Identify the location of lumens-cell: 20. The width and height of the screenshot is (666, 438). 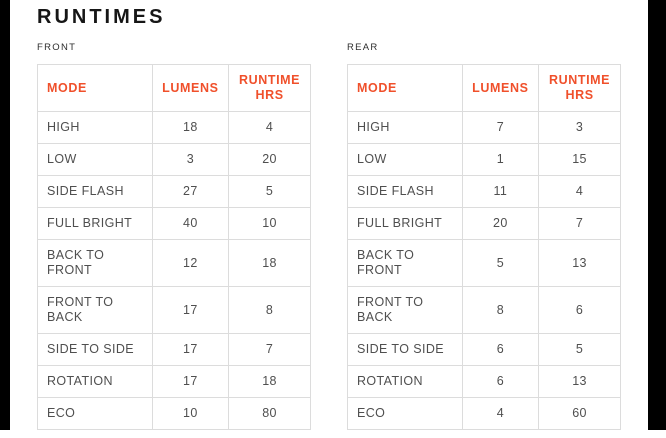
(500, 223).